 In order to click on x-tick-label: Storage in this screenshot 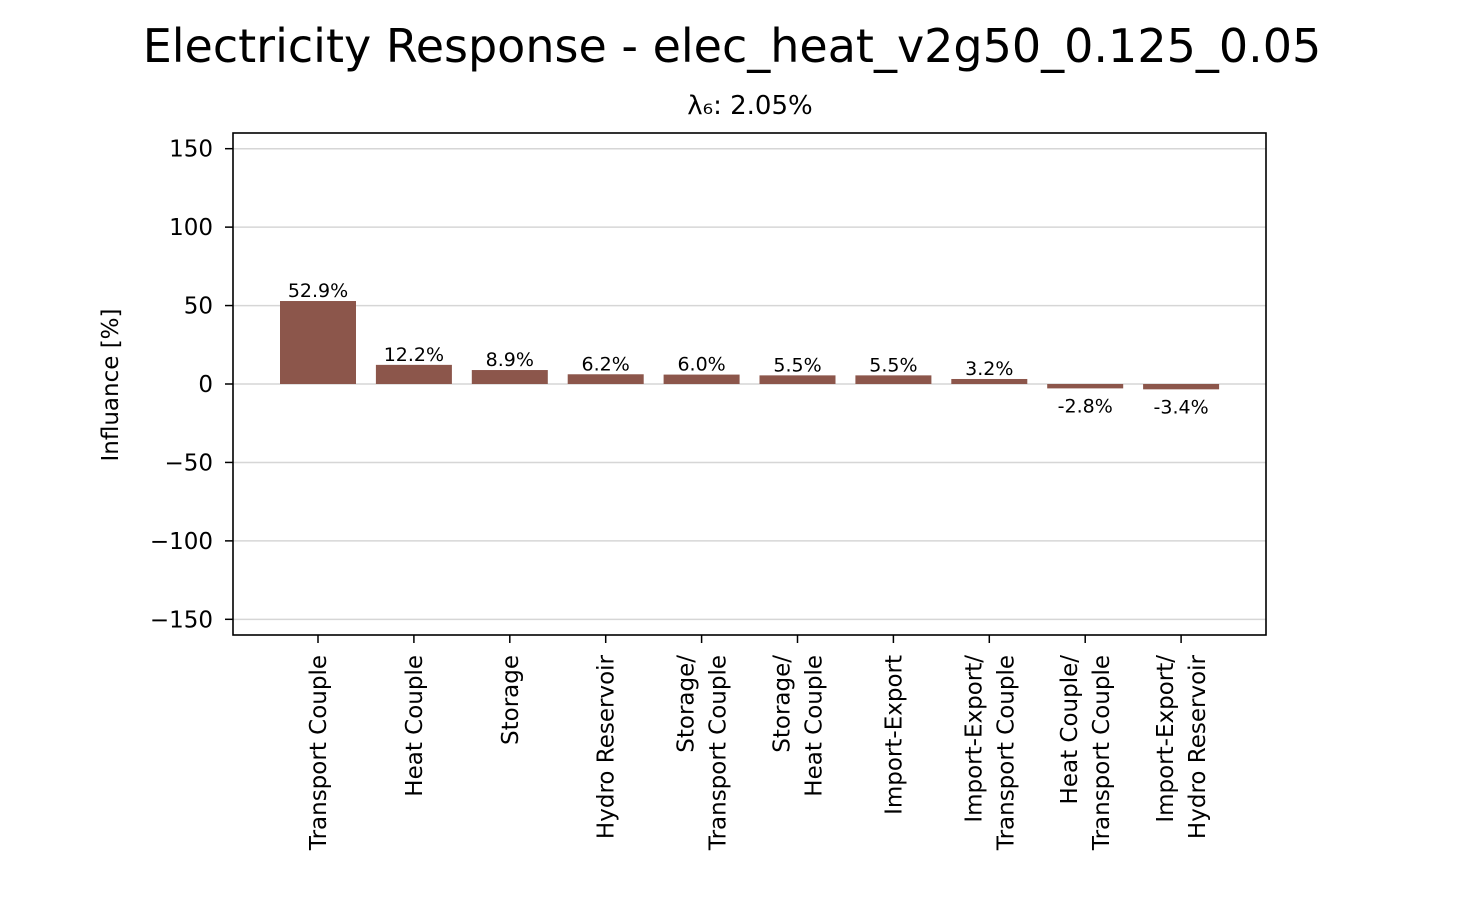, I will do `click(511, 700)`.